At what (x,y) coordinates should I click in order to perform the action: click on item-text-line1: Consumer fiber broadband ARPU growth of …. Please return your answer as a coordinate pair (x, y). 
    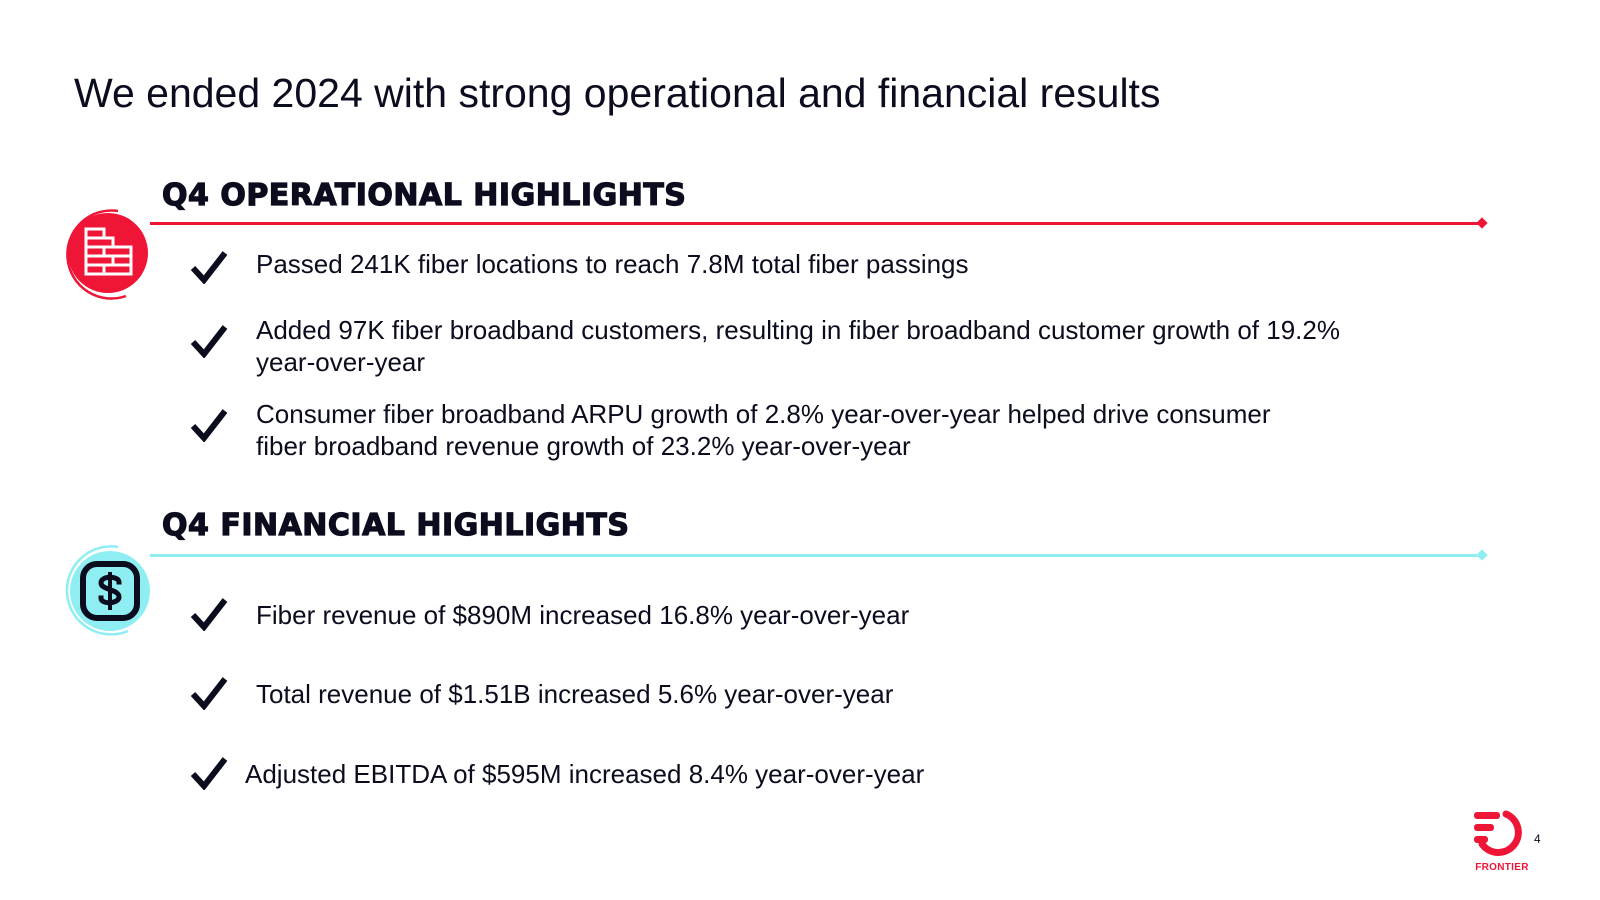
    Looking at the image, I should click on (763, 414).